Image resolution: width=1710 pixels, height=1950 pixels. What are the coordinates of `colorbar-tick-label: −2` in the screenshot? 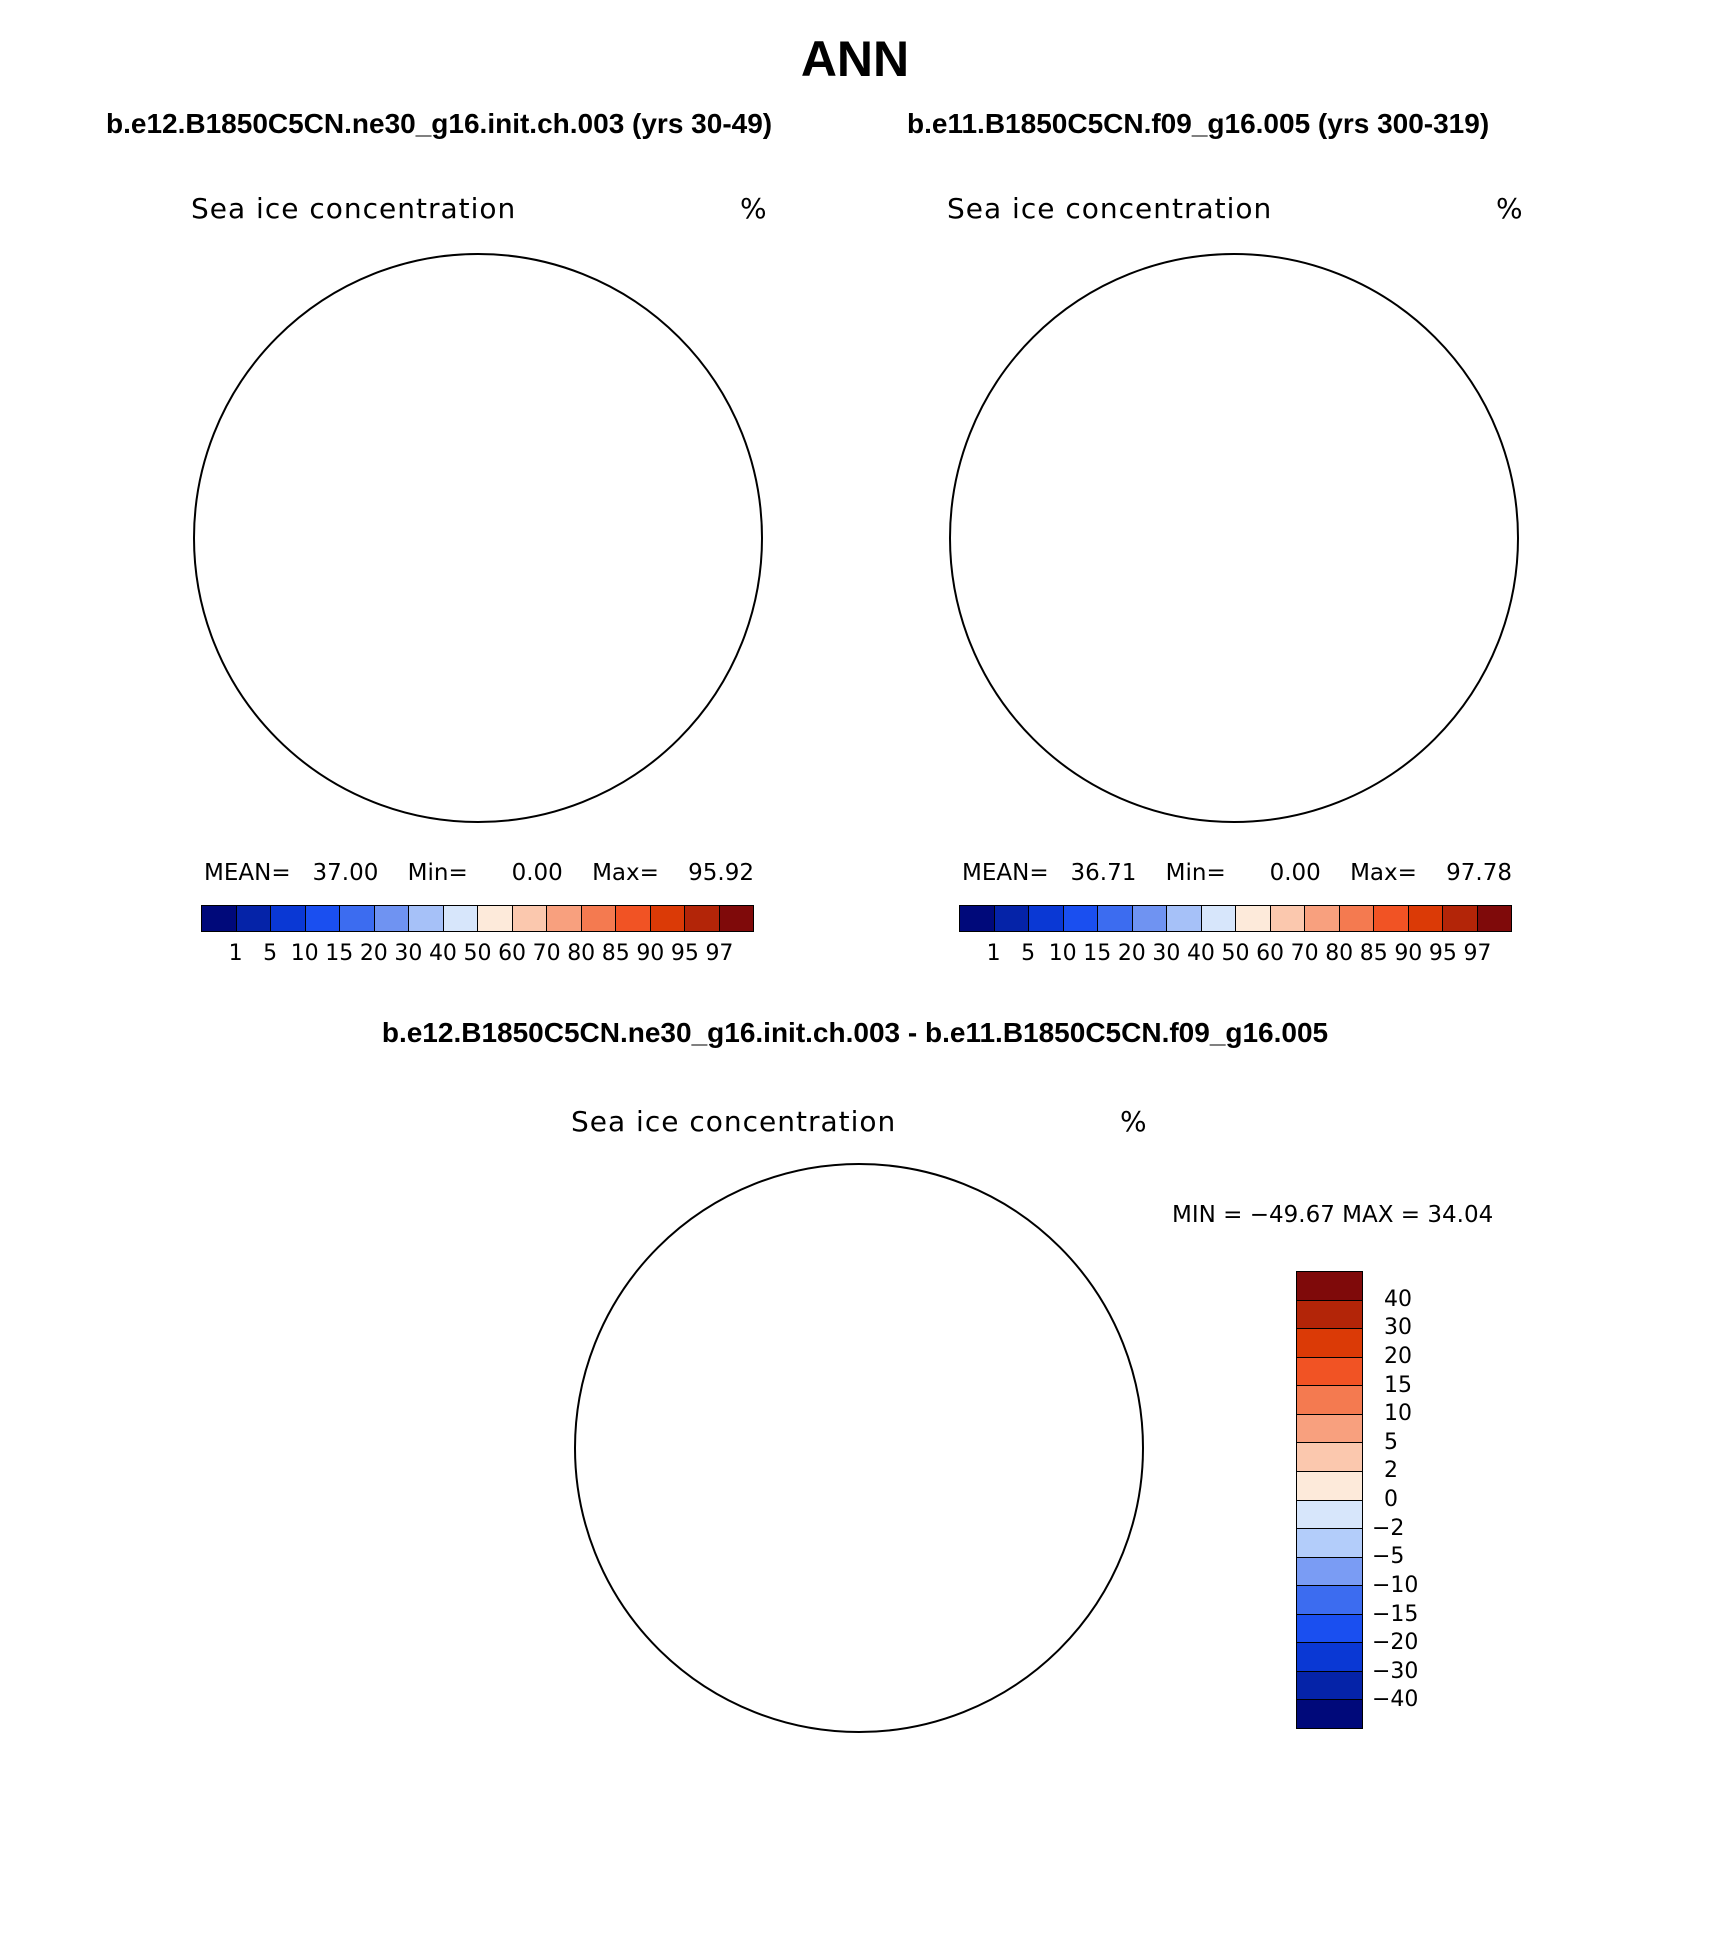 It's located at (1388, 1528).